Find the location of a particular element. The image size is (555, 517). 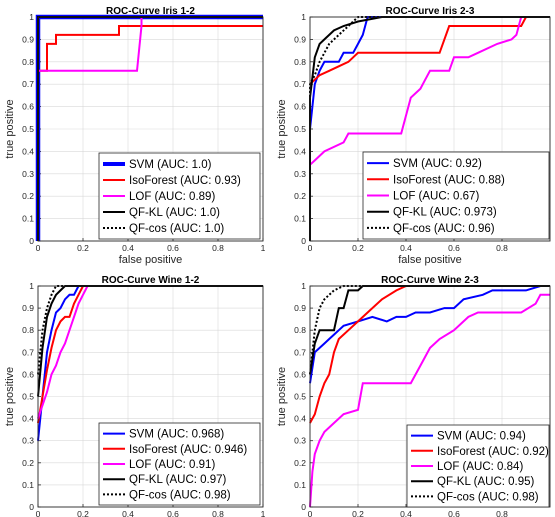

legend-entry: IsoForest (AUC: 0.88) is located at coordinates (449, 180).